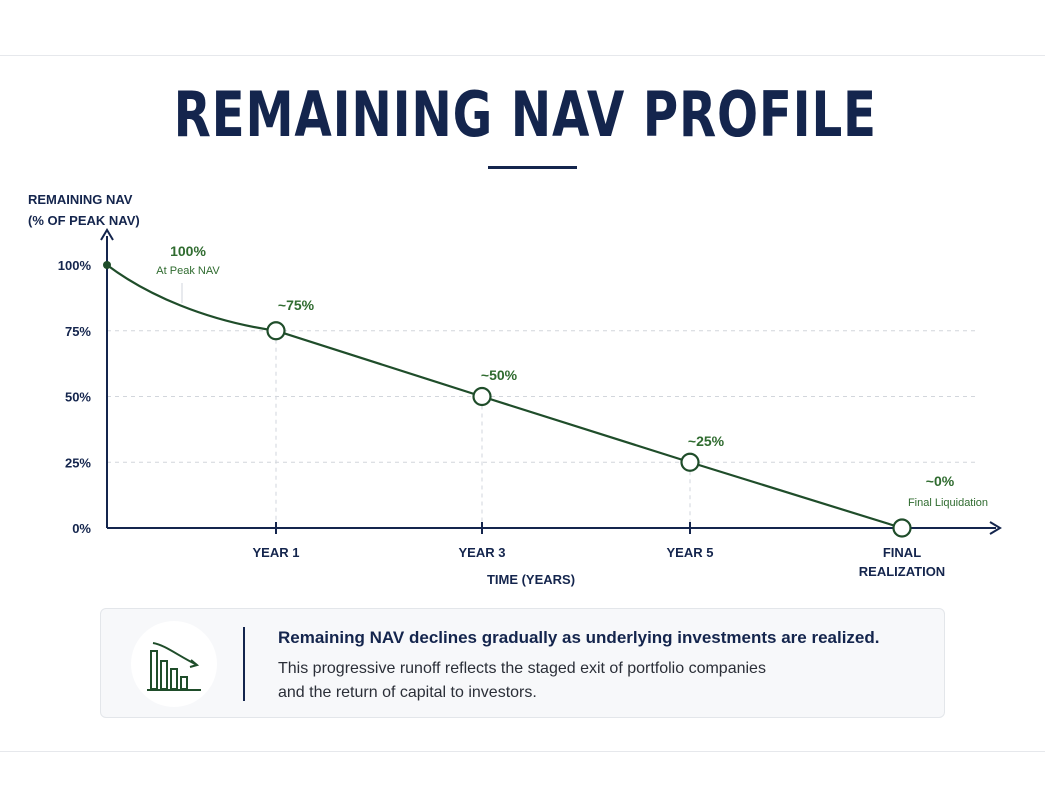 The image size is (1045, 808). I want to click on page-title: REMAINING NAV PROFILE, so click(525, 114).